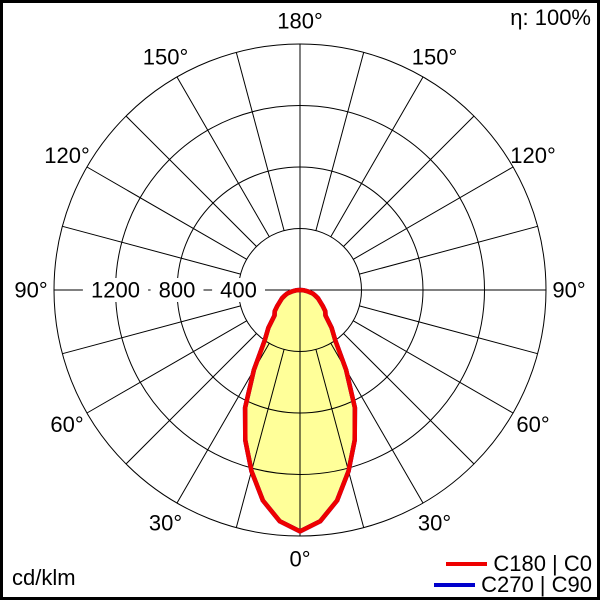  I want to click on angle-label-150-right: 150°, so click(435, 57).